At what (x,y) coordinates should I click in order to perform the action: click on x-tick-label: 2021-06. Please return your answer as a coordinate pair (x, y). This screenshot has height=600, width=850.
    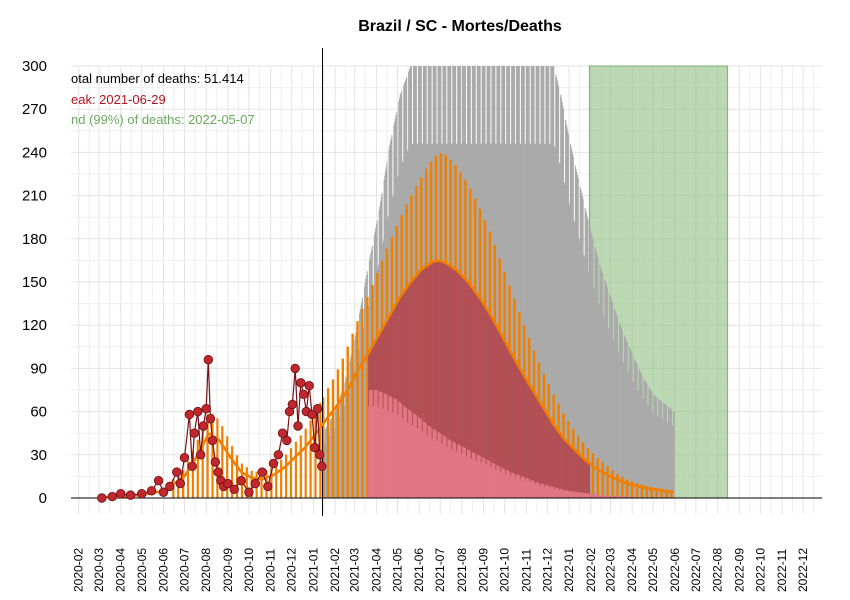
    Looking at the image, I should click on (419, 570).